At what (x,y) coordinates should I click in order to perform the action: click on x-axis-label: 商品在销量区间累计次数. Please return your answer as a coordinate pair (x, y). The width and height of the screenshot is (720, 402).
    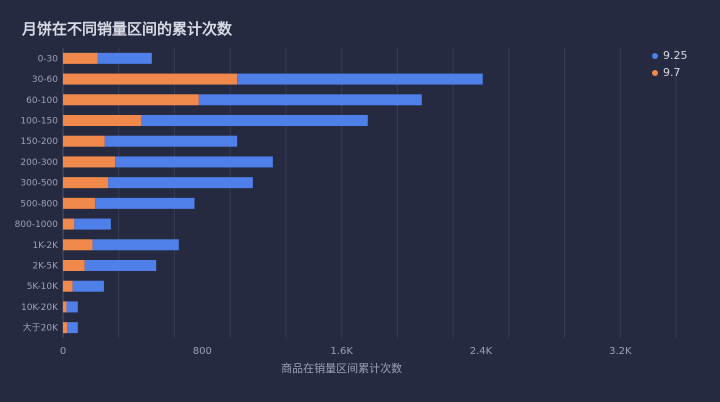
    Looking at the image, I should click on (341, 368).